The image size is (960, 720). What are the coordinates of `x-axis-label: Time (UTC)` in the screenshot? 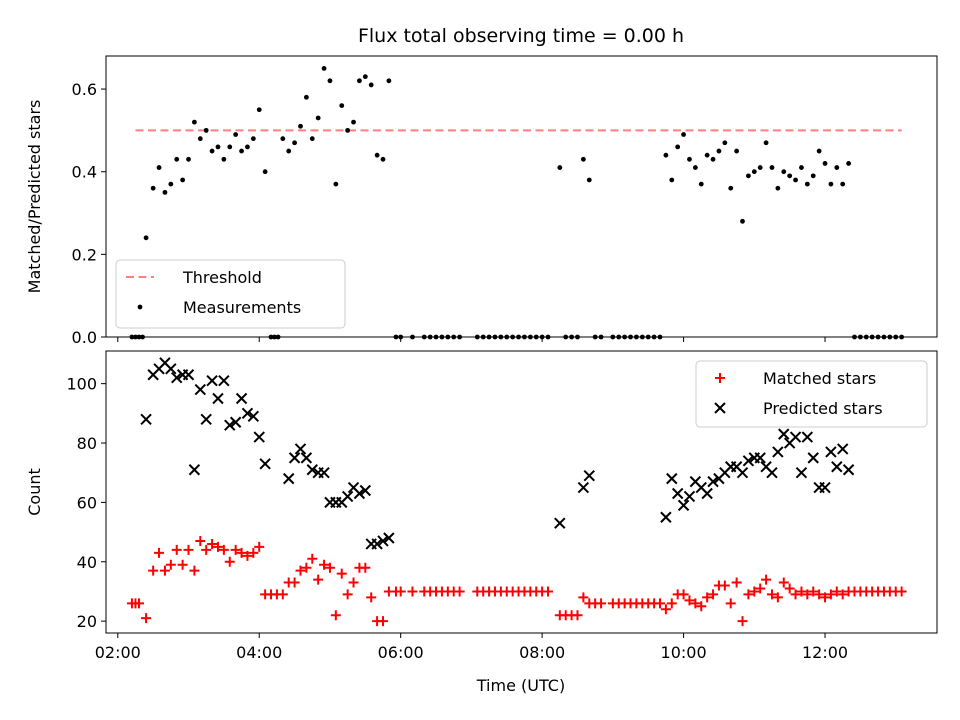 It's located at (520, 685).